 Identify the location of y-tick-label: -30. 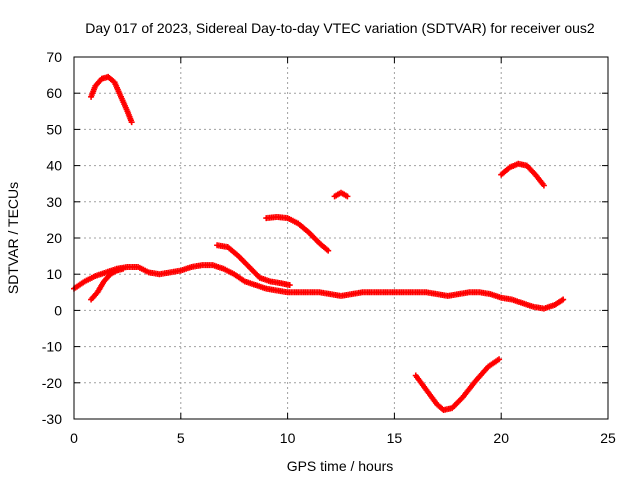
(52, 419).